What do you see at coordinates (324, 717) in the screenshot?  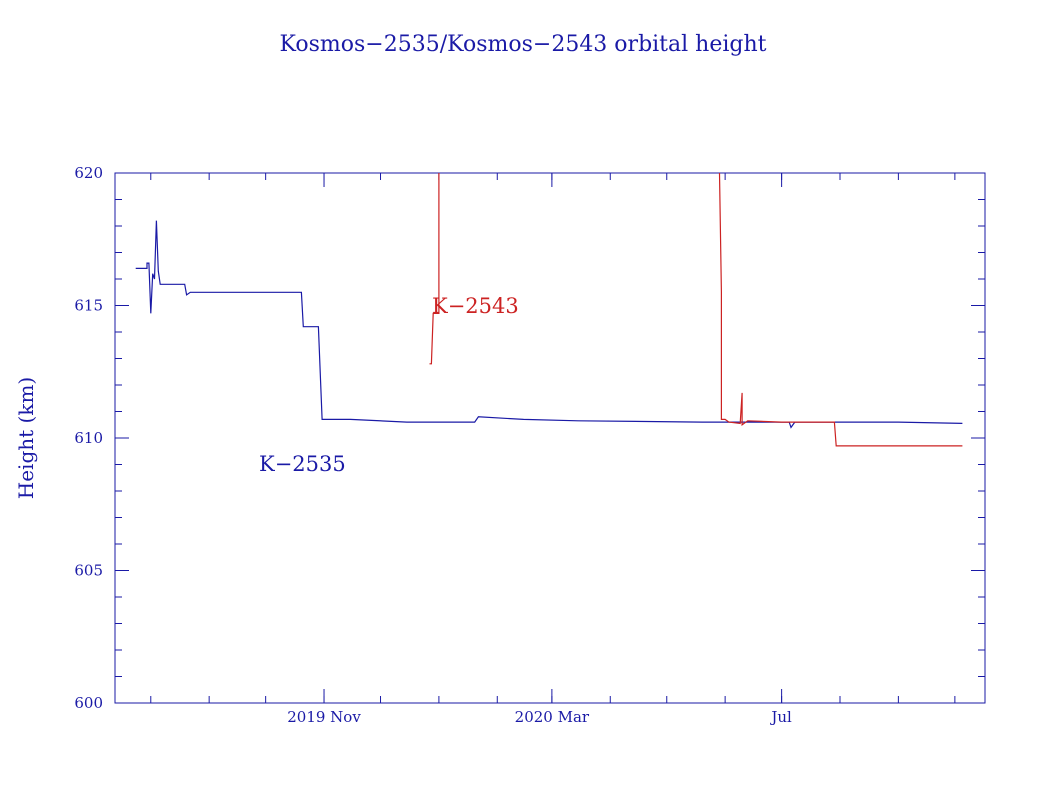 I see `x-tick-label: 2019 Nov` at bounding box center [324, 717].